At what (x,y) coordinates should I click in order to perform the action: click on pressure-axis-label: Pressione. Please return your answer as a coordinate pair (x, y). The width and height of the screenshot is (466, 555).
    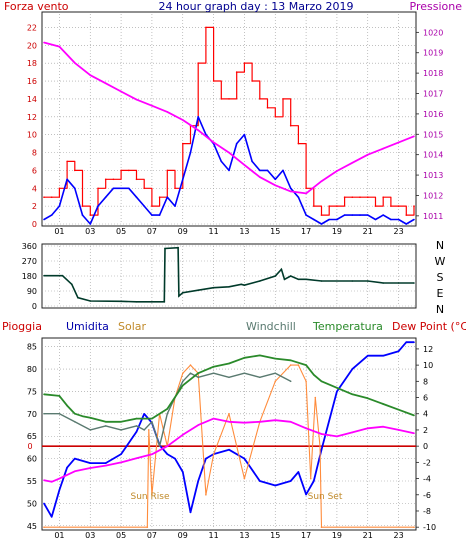
    Looking at the image, I should click on (436, 6).